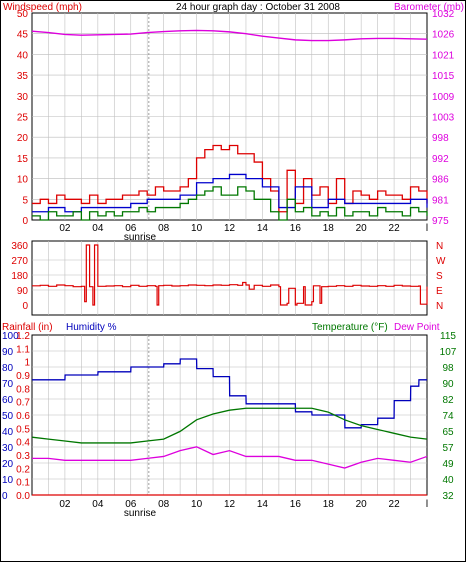 The height and width of the screenshot is (563, 467). Describe the element at coordinates (23, 349) in the screenshot. I see `rain-tick-label: 1.1` at that location.